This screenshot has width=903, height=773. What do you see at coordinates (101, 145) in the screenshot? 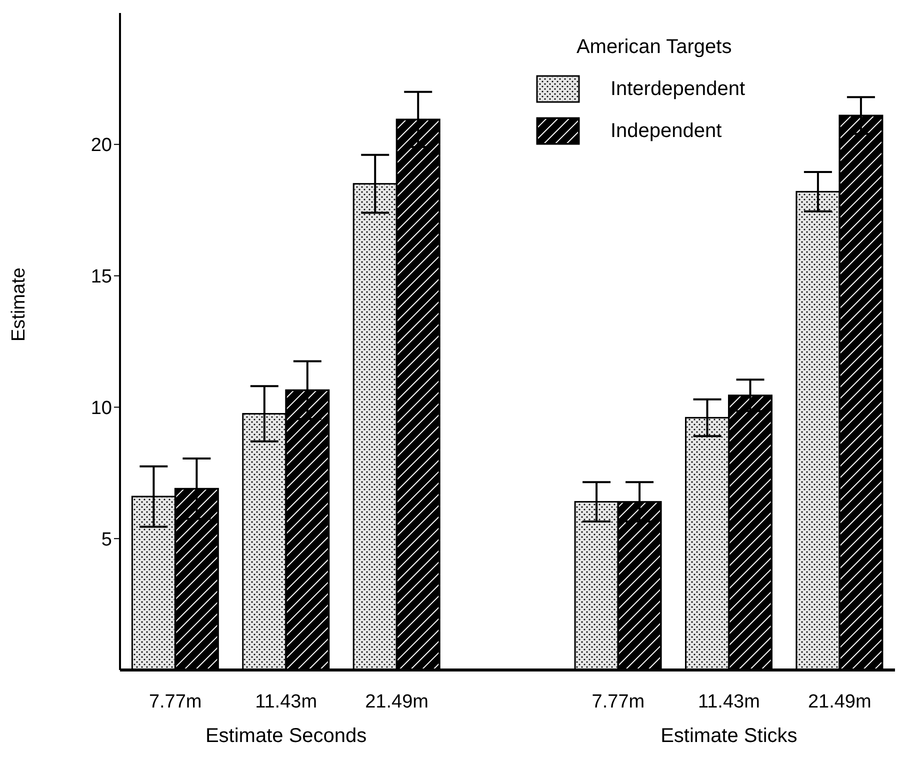
I see `y-tick-label: 20` at bounding box center [101, 145].